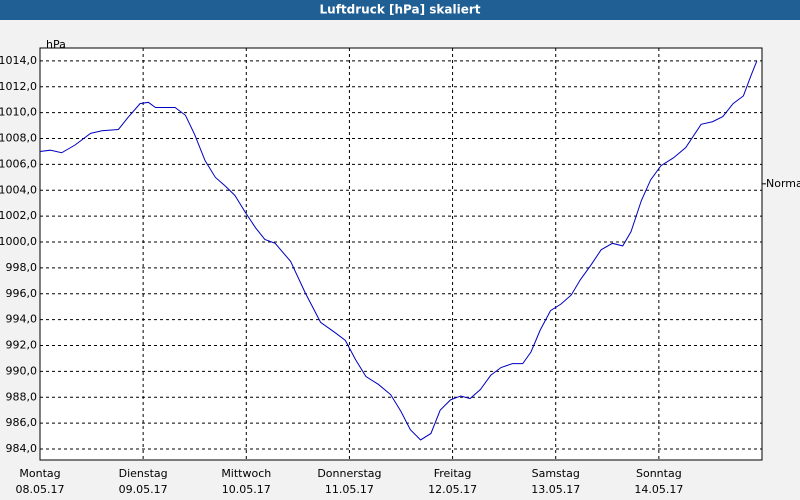 The height and width of the screenshot is (500, 800). I want to click on y-tick-label: 992,0, so click(22, 345).